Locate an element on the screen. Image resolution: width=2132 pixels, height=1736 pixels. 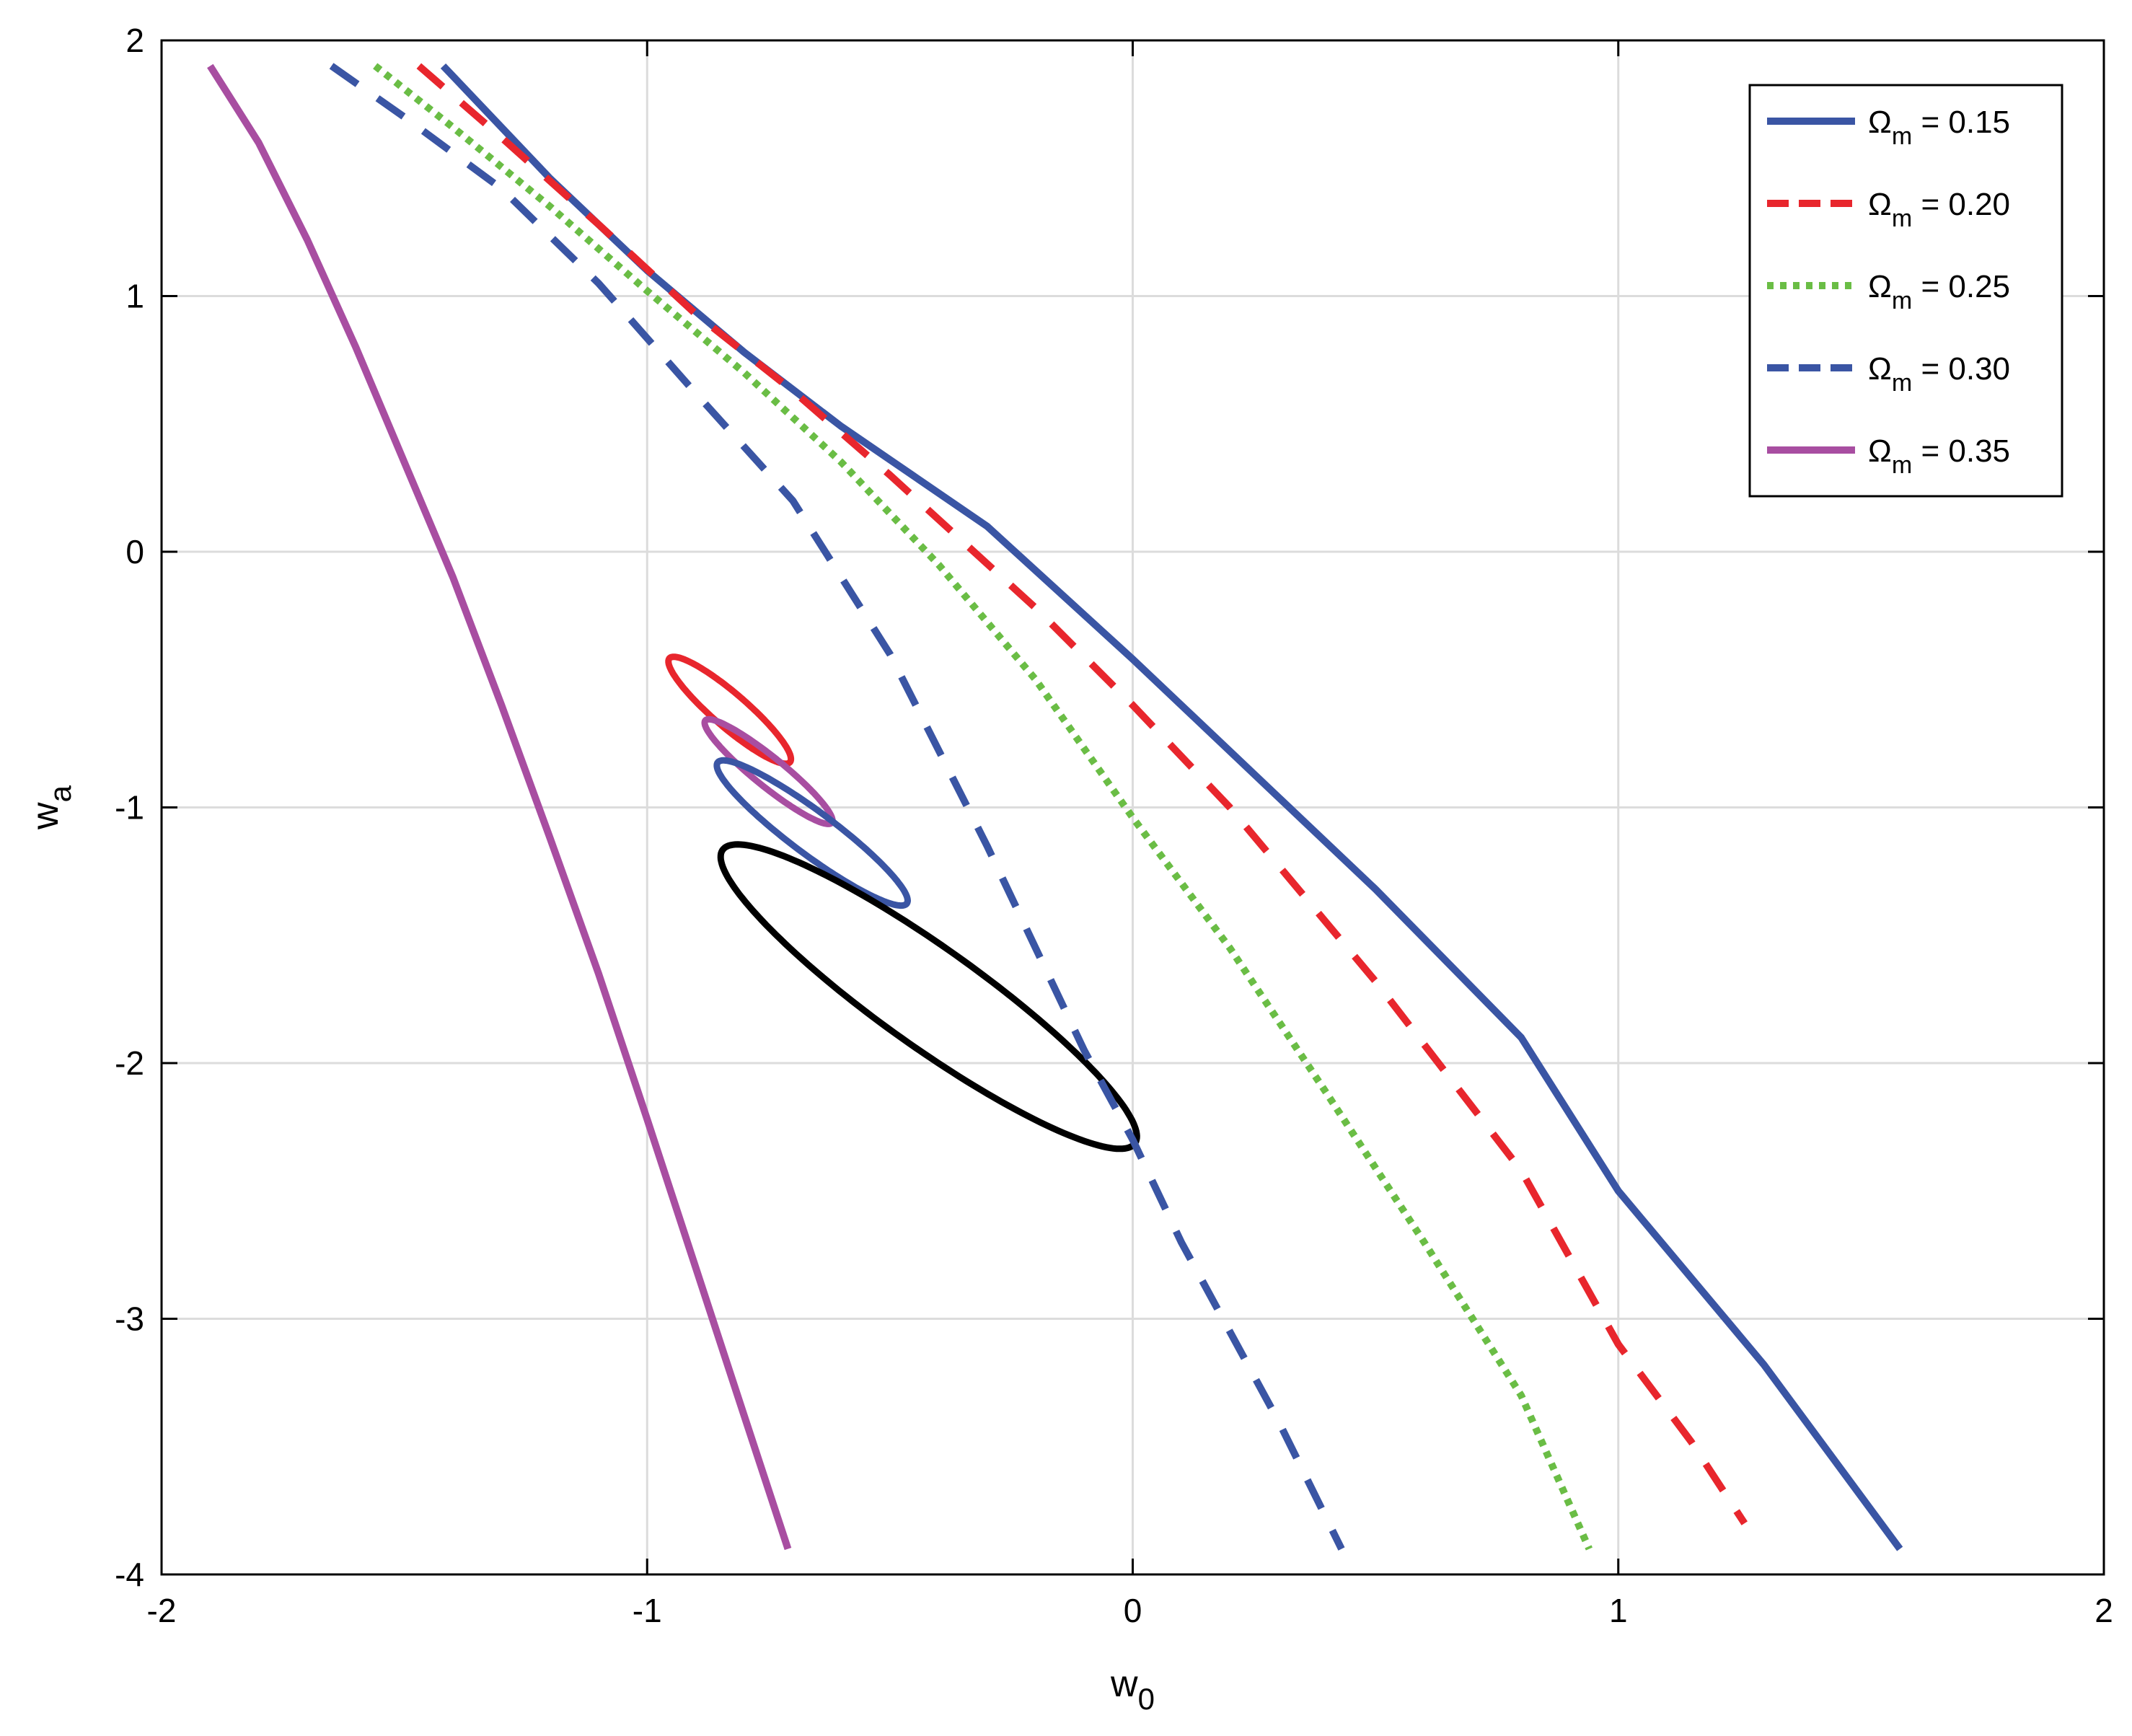
x-tick-label: 1 is located at coordinates (1618, 1610).